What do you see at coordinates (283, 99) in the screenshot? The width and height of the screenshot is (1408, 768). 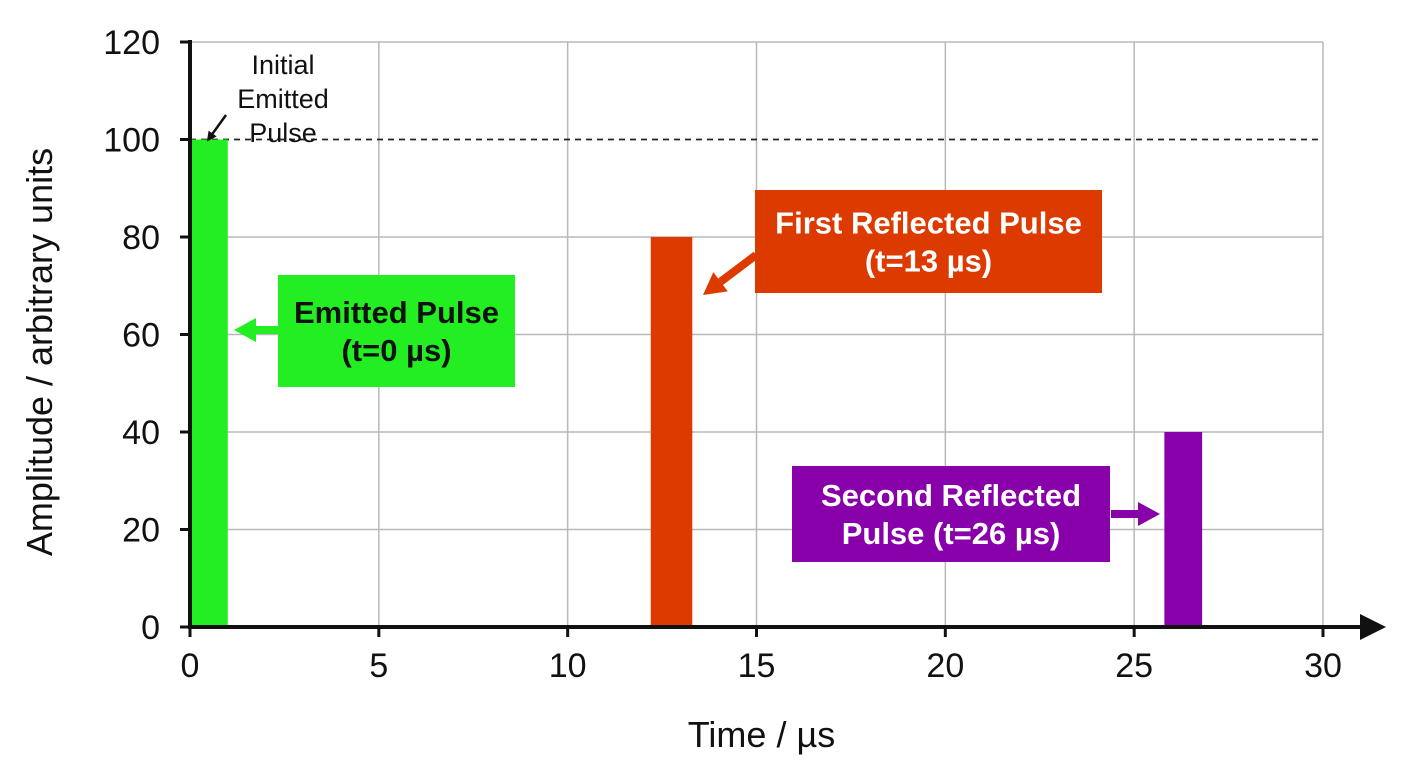 I see `note-text: Emitted` at bounding box center [283, 99].